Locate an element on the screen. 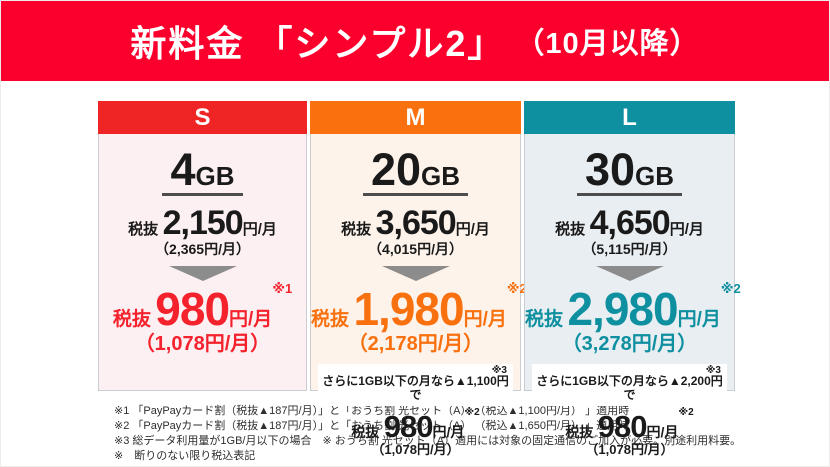  discounted-price-block: 税抜 1,980円/月 ※2 （2,178円/月） is located at coordinates (419, 319).